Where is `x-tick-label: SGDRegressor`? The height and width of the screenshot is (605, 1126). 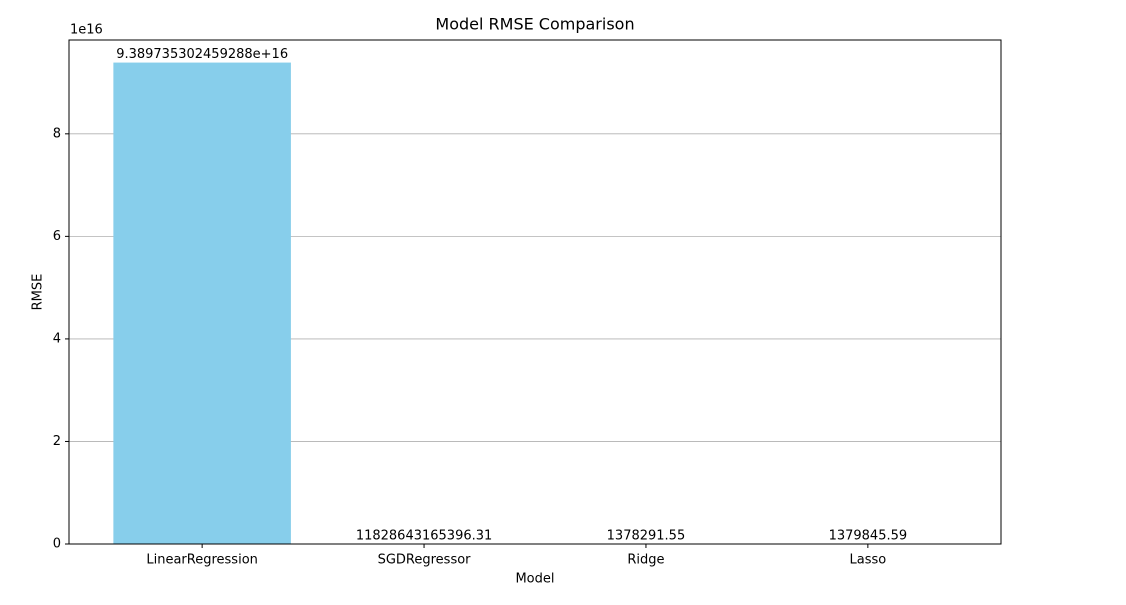 x-tick-label: SGDRegressor is located at coordinates (425, 560).